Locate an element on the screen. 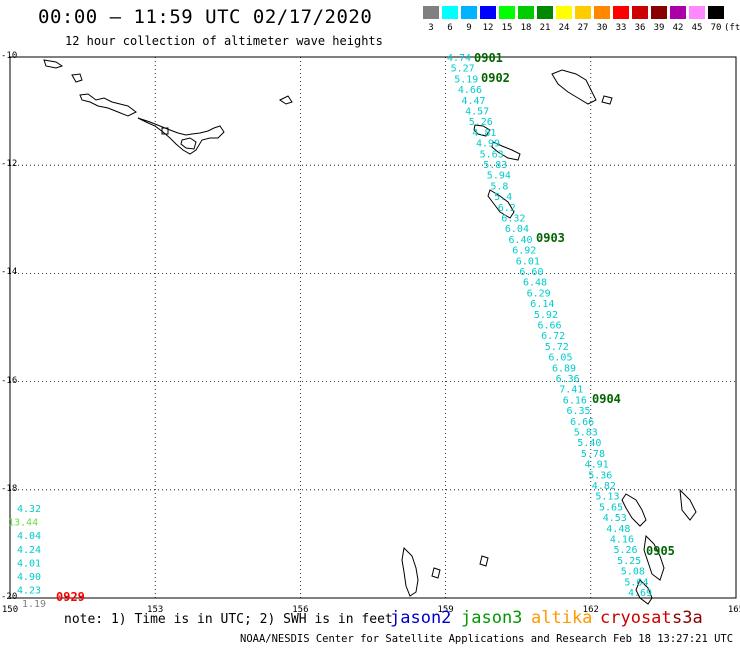  legend-label-36: 36 is located at coordinates (640, 28).